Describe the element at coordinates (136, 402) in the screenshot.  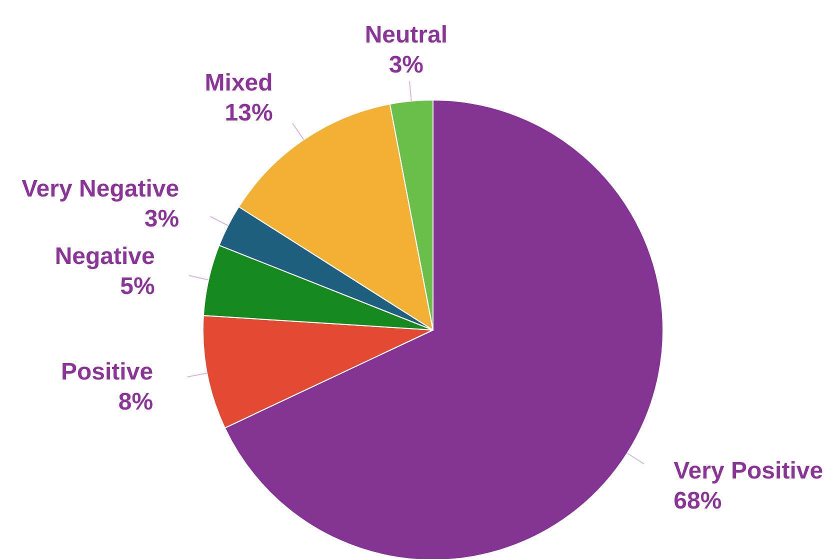
I see `data-label: 8%` at that location.